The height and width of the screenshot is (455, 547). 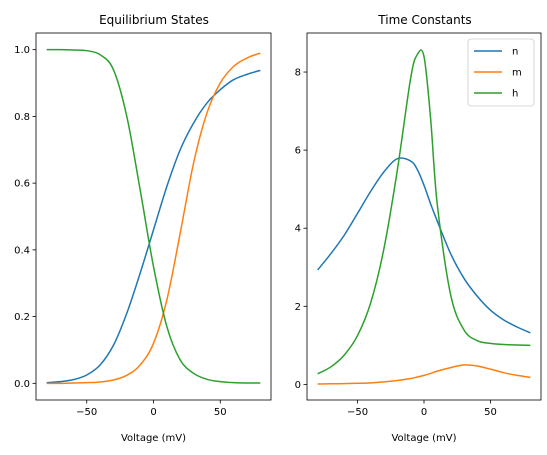 I want to click on legend-label-m: m, so click(x=517, y=73).